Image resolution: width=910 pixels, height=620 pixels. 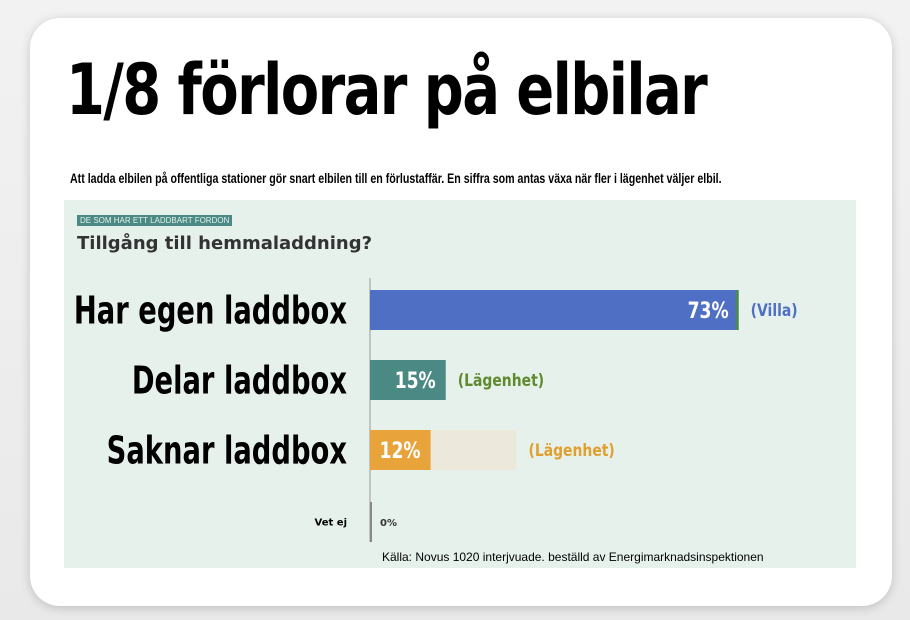 I want to click on value-label-2: 12%, so click(x=400, y=451).